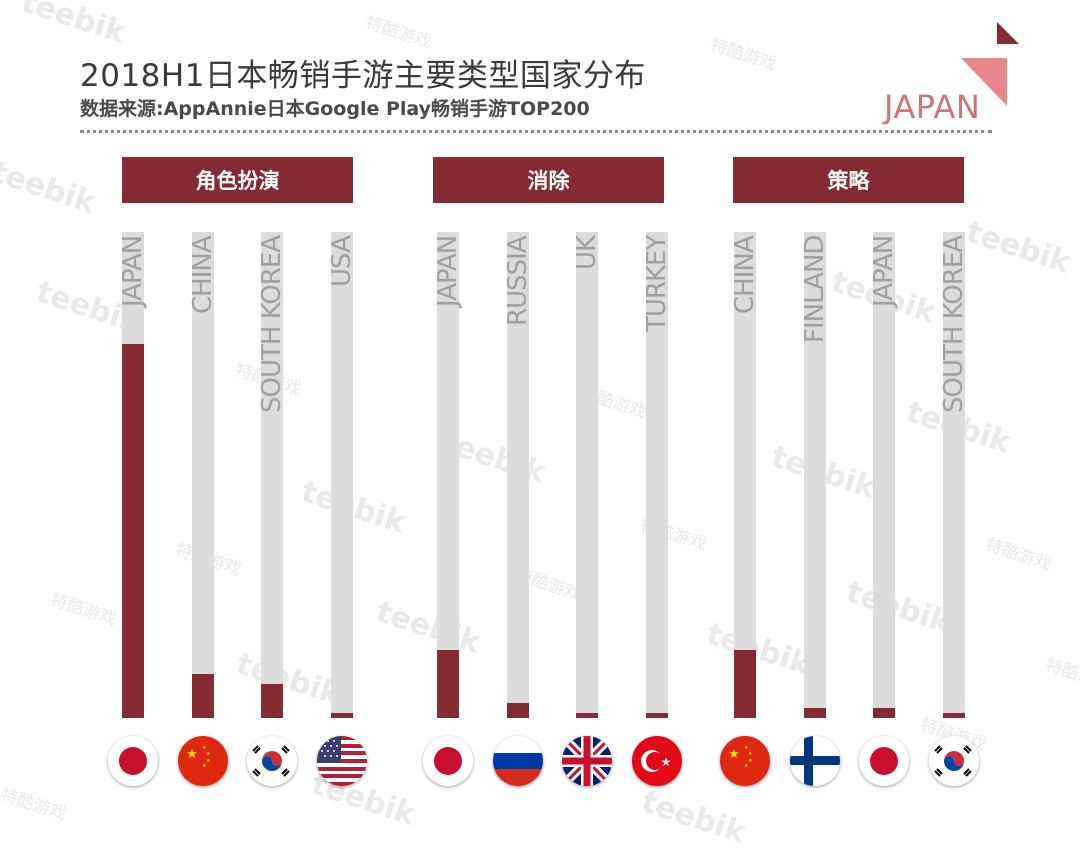 This screenshot has height=851, width=1080. What do you see at coordinates (548, 180) in the screenshot?
I see `panel-header-puzzle: 消除` at bounding box center [548, 180].